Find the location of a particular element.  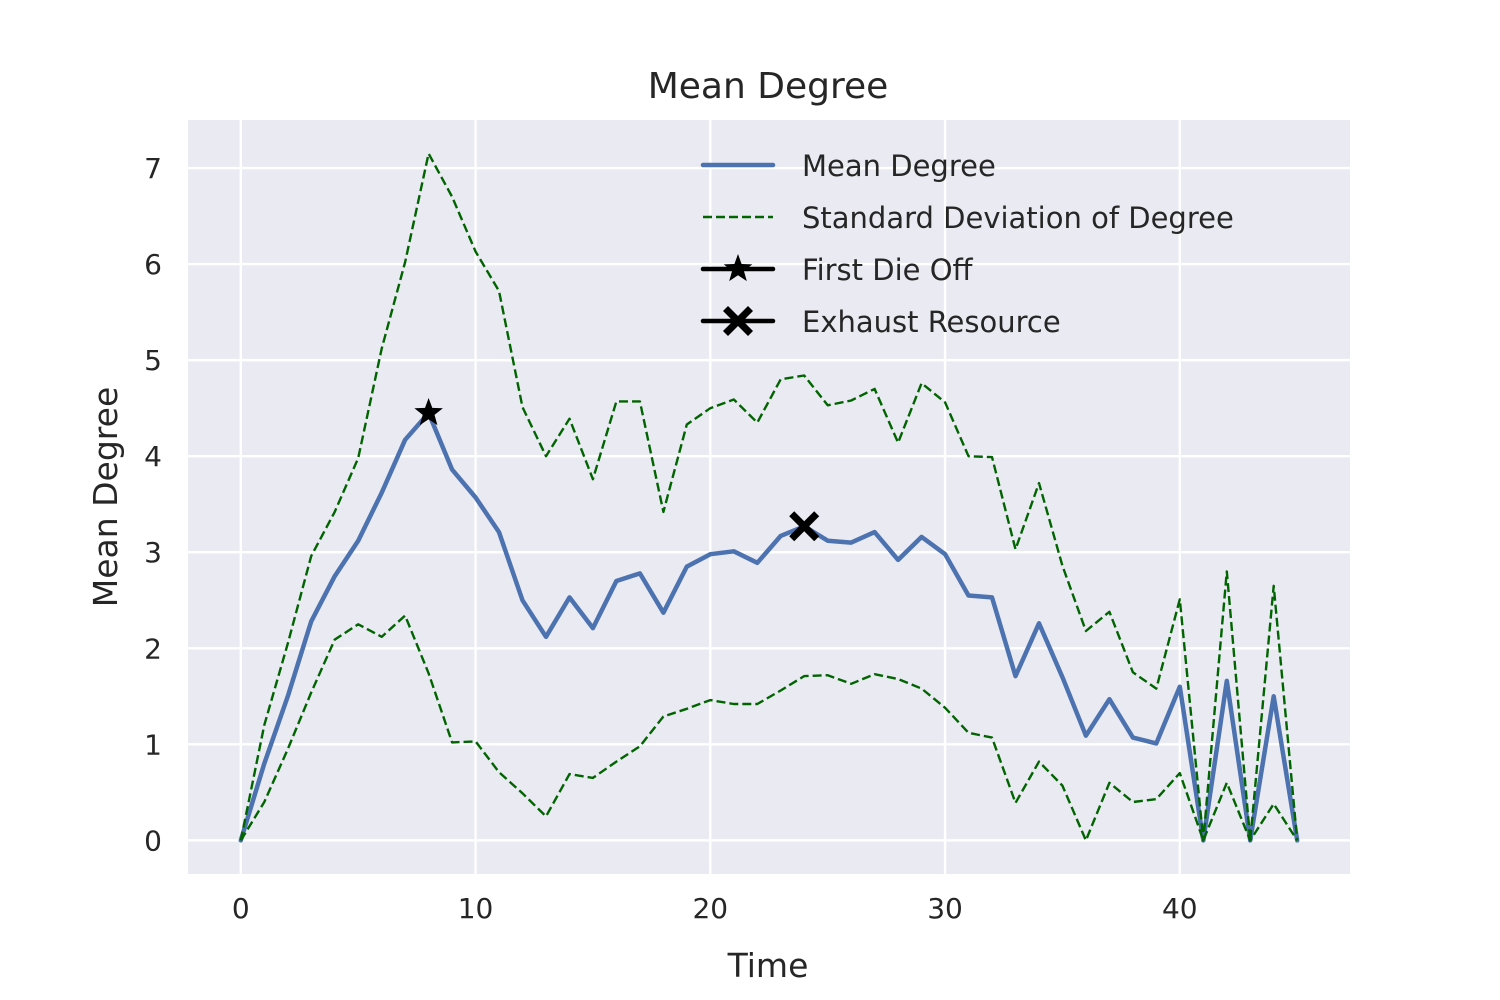

y-axis-label: Mean Degree is located at coordinates (105, 497).